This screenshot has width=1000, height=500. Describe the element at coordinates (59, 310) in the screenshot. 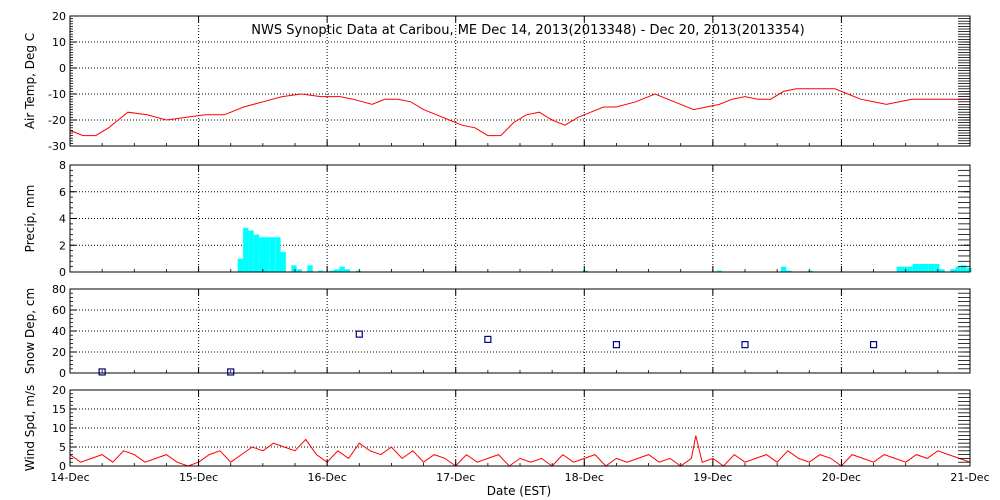

I see `y-tick-label: 60` at that location.